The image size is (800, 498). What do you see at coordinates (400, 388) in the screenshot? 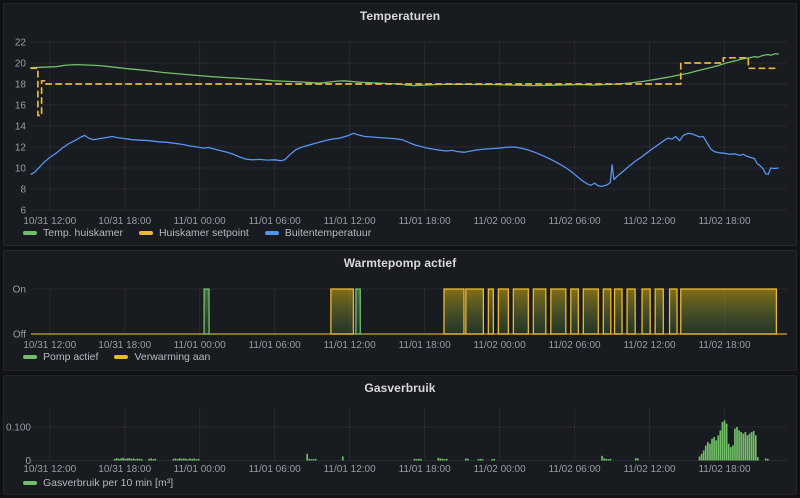
I see `panel-title-gasverbruik: Gasverbruik` at bounding box center [400, 388].